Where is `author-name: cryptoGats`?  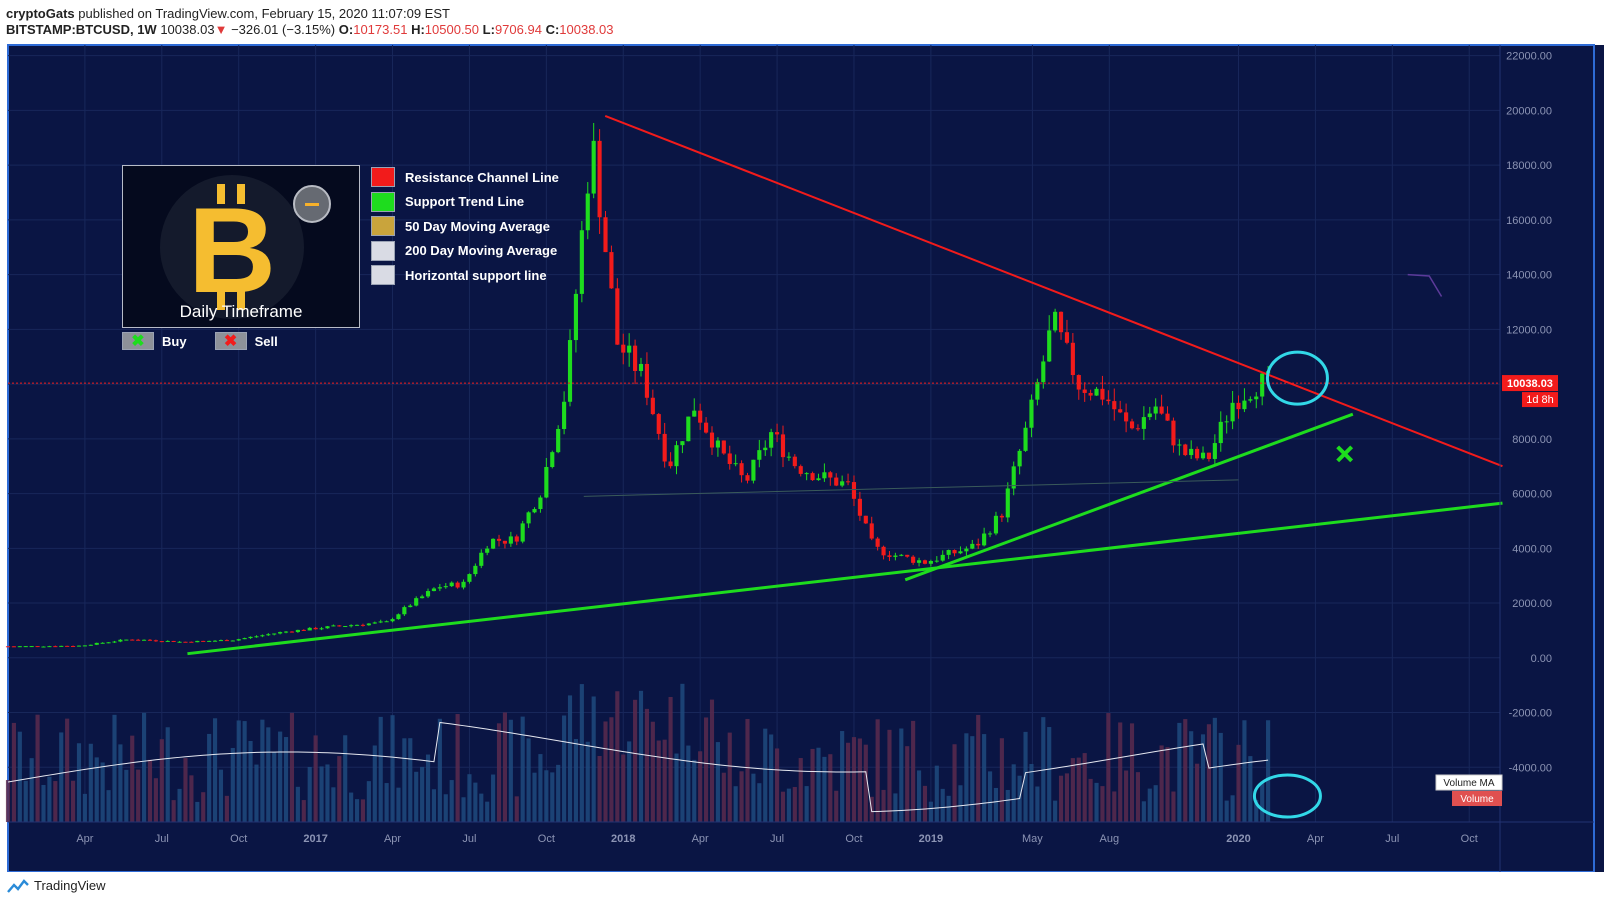
author-name: cryptoGats is located at coordinates (40, 13).